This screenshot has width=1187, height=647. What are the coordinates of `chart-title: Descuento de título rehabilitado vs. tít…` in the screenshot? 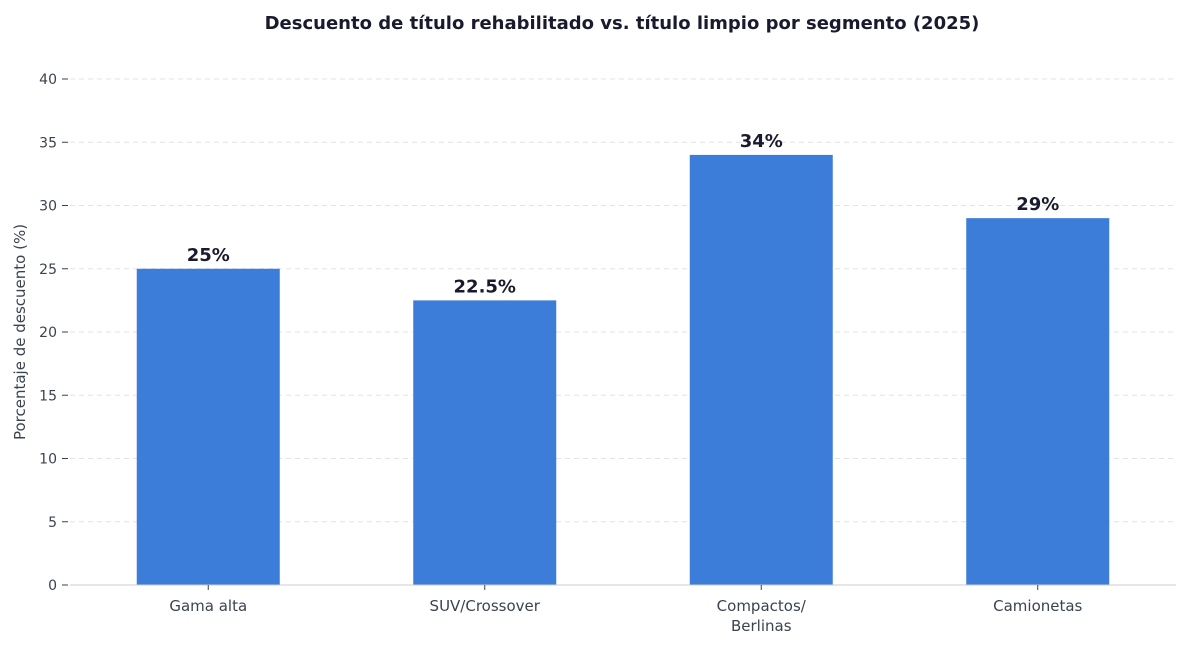 It's located at (622, 23).